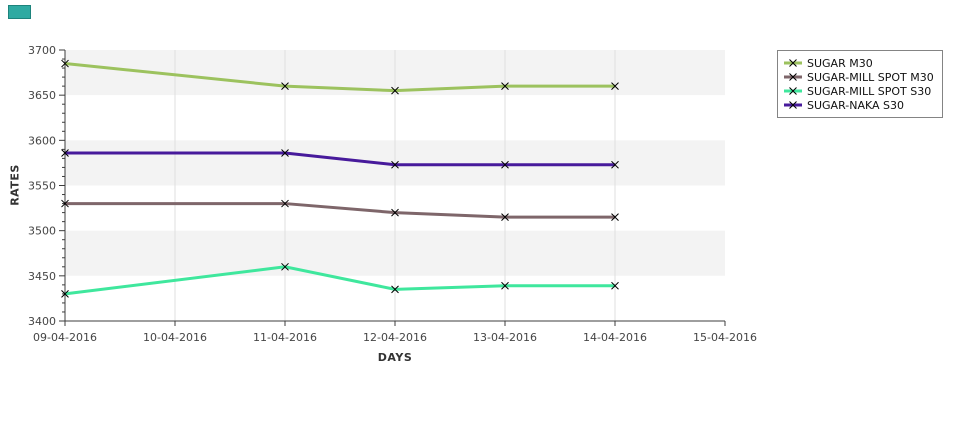 This screenshot has height=429, width=975. I want to click on legend-item-sugar-m30: SUGAR M30, so click(859, 63).